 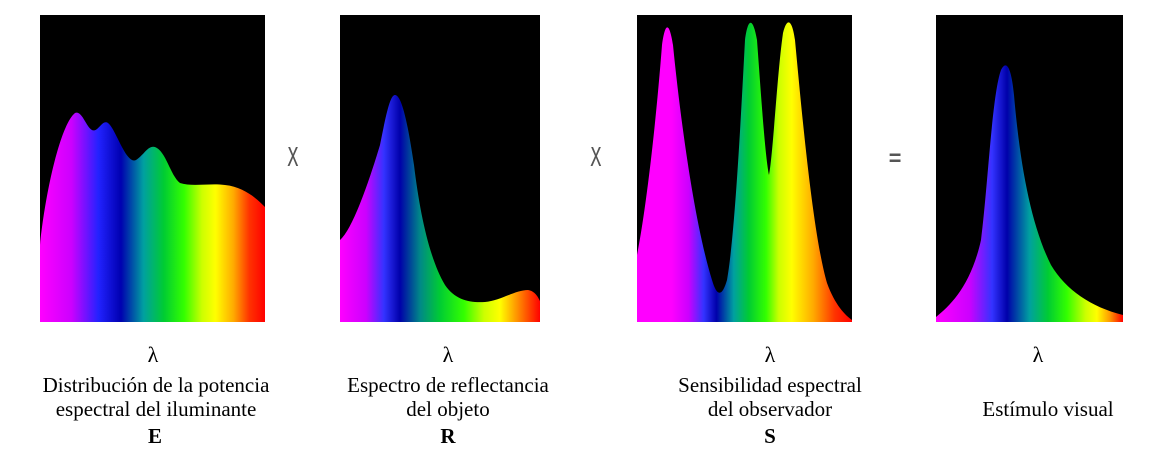 What do you see at coordinates (440, 208) in the screenshot?
I see `reflectance-curve` at bounding box center [440, 208].